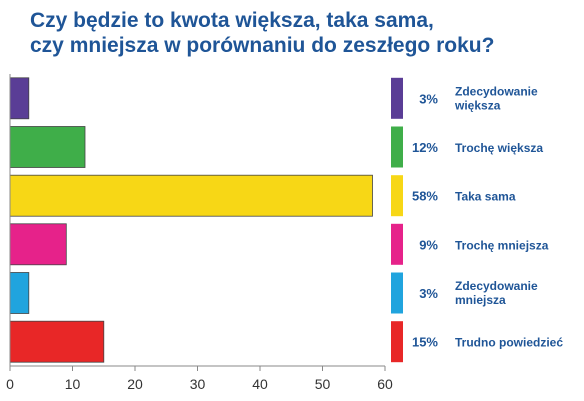  Describe the element at coordinates (232, 20) in the screenshot. I see `chart-title-line: Czy będzie to kwota większa, taka sama,` at that location.